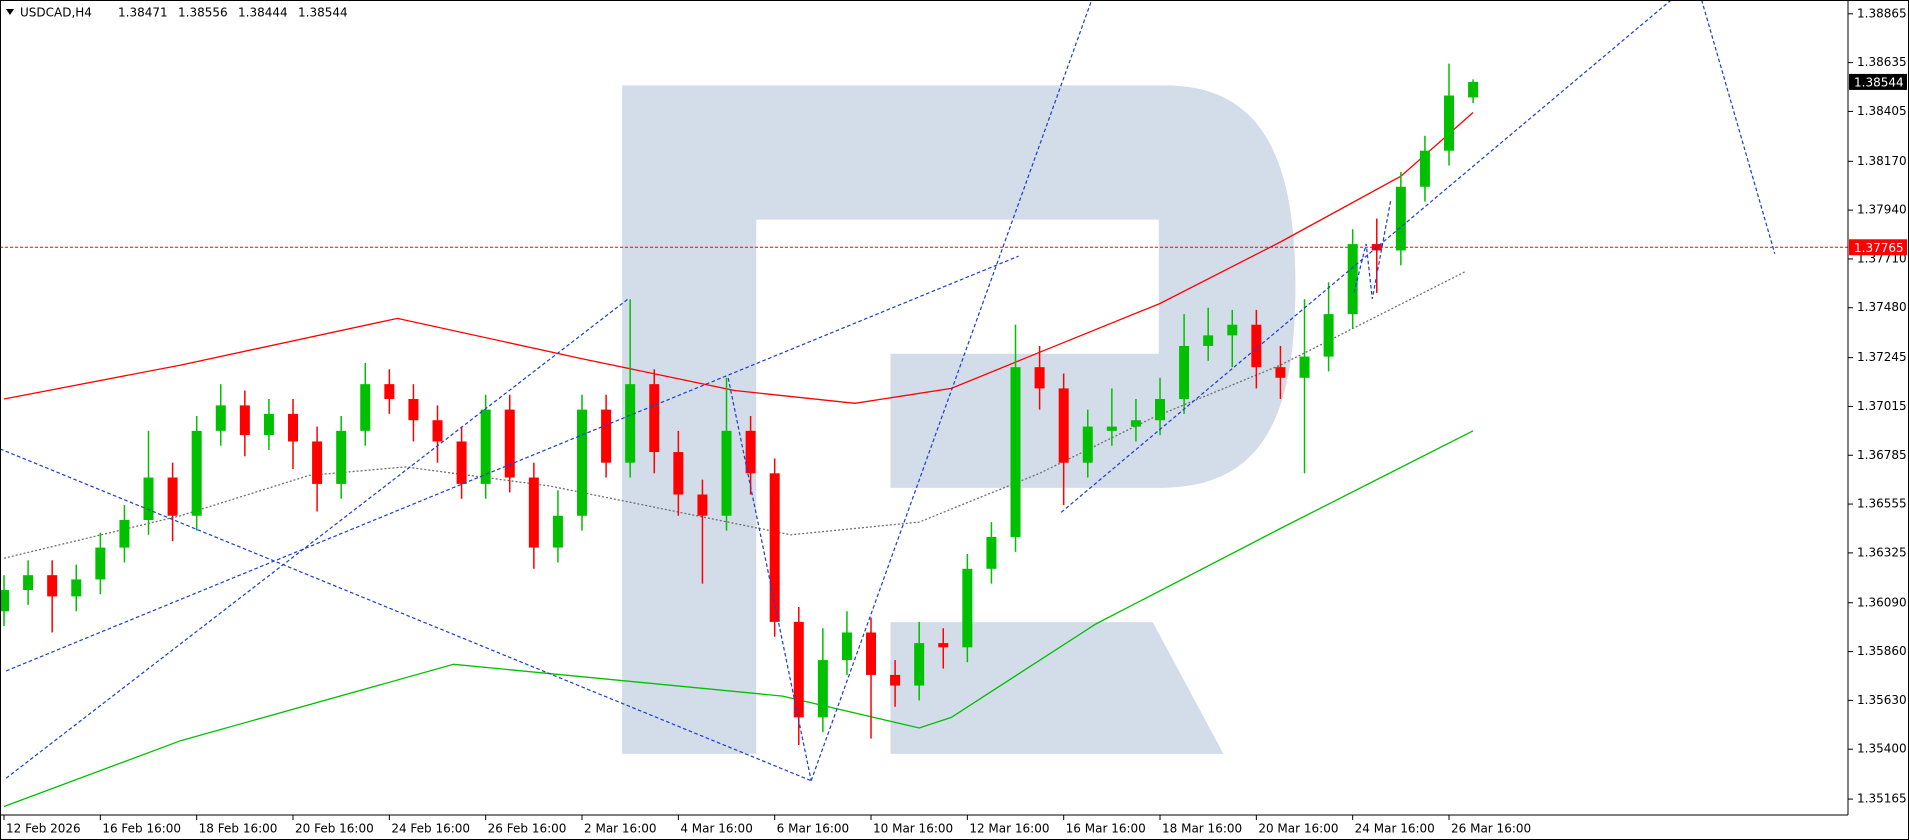 Image resolution: width=1909 pixels, height=840 pixels. I want to click on y-tick-label: 1.35630, so click(1882, 700).